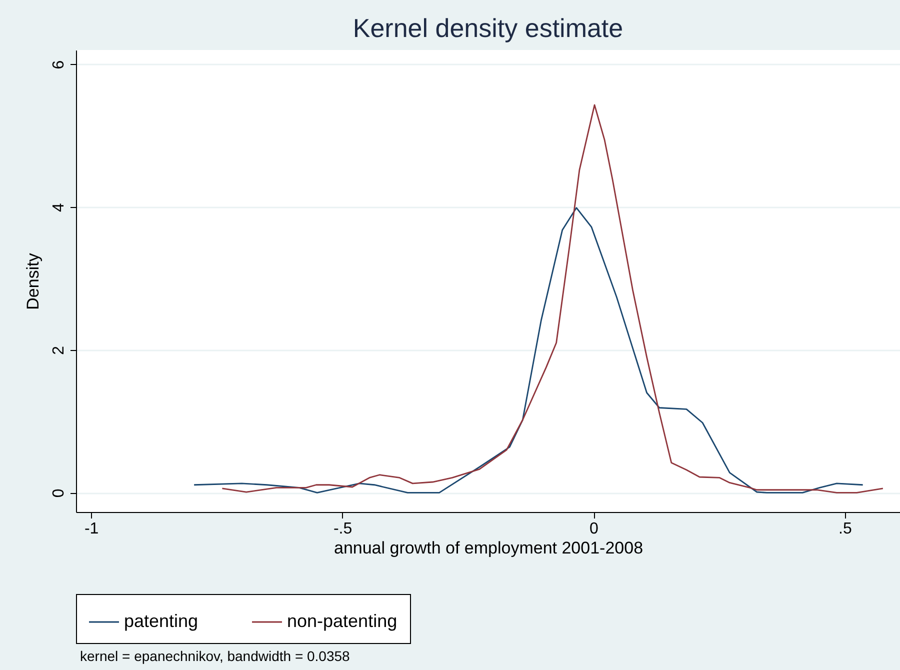 The width and height of the screenshot is (900, 670). Describe the element at coordinates (342, 621) in the screenshot. I see `legend-label: non-patenting` at that location.